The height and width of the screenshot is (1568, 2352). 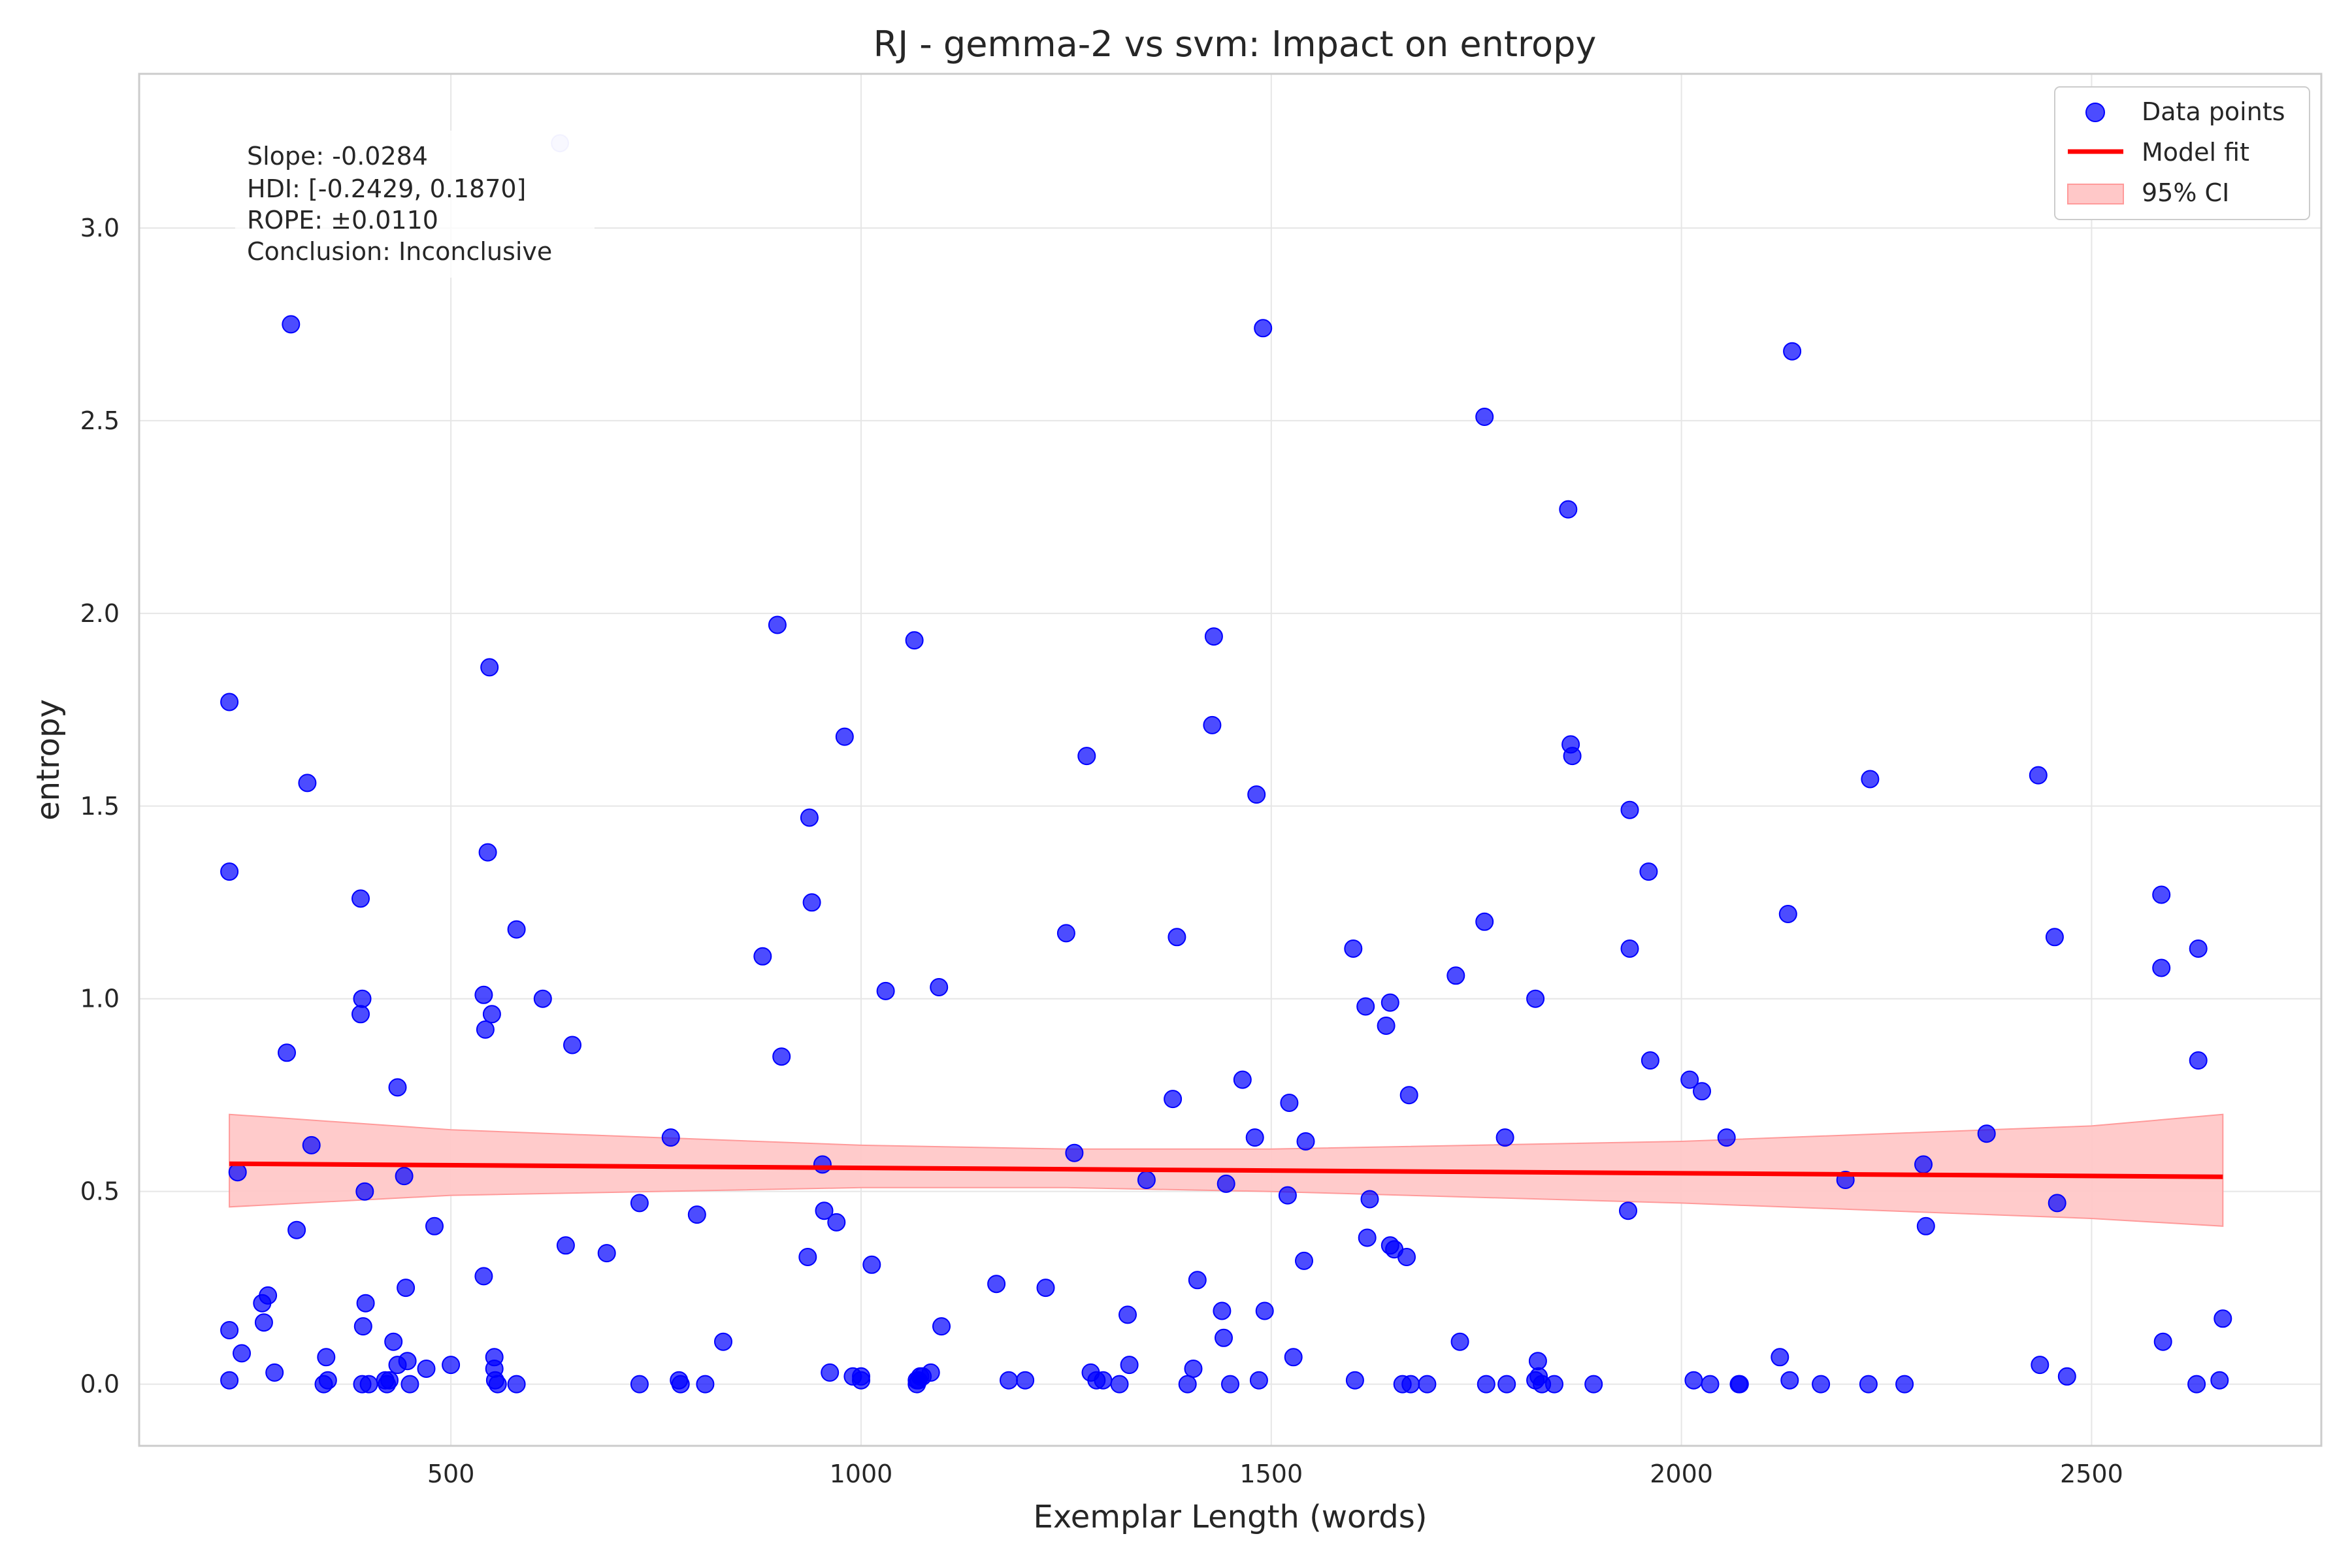 What do you see at coordinates (100, 613) in the screenshot?
I see `y-tick-label: 2.0` at bounding box center [100, 613].